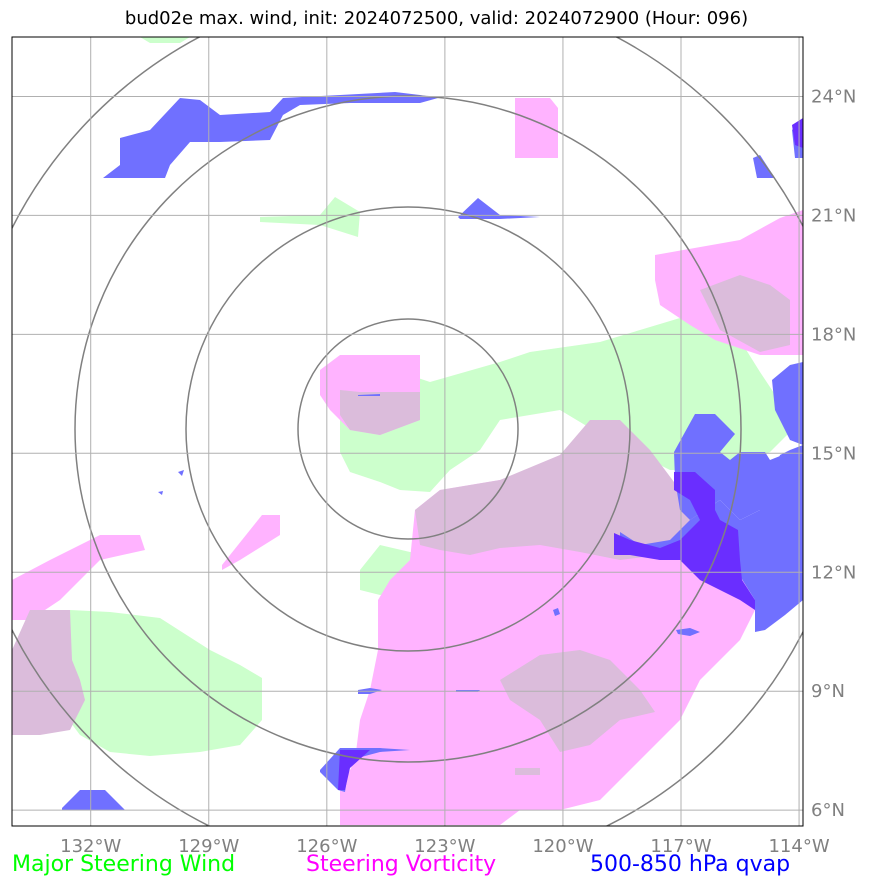 The image size is (873, 891). I want to click on longitude-tick-label: 120°W, so click(562, 846).